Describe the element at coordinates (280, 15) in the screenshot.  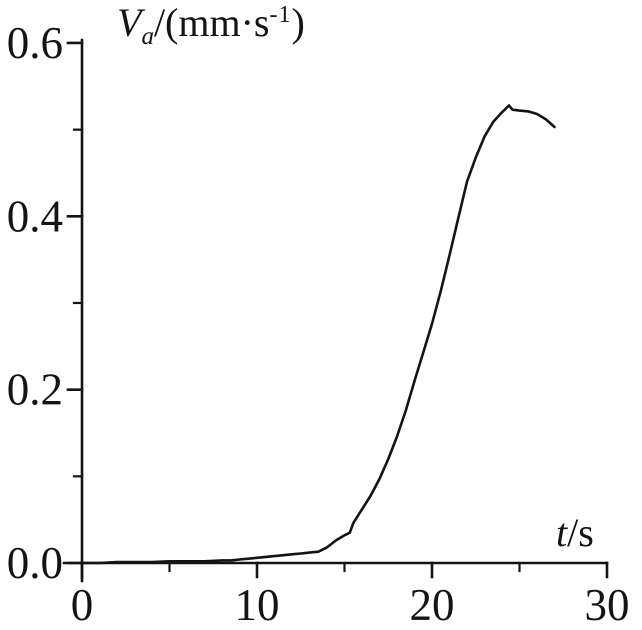
I see `y-axis-exponent: -1` at that location.